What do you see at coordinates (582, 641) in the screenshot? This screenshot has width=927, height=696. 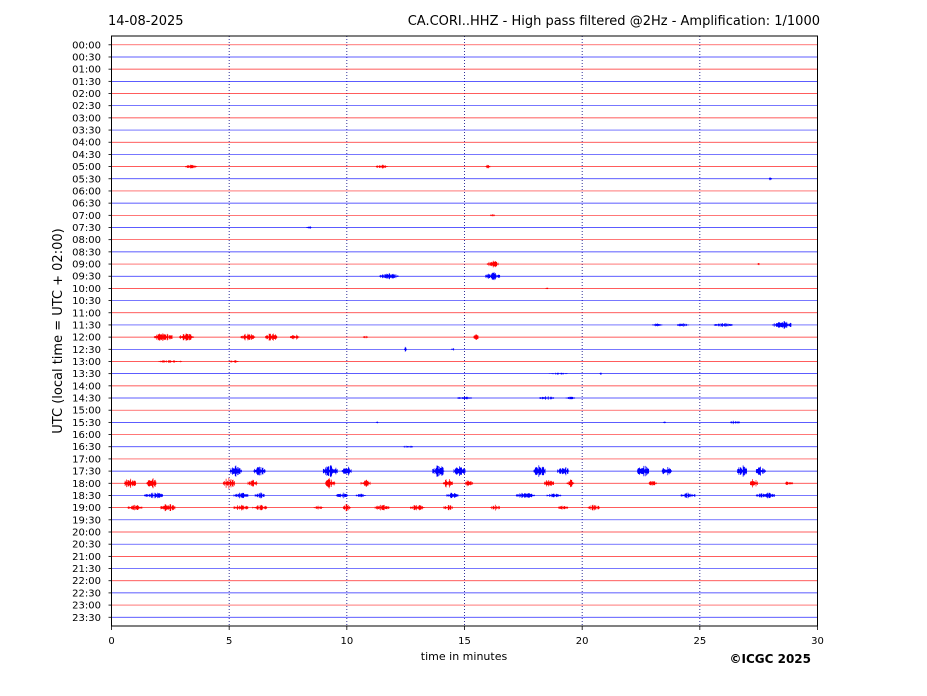 I see `x-tick-label: 20` at bounding box center [582, 641].